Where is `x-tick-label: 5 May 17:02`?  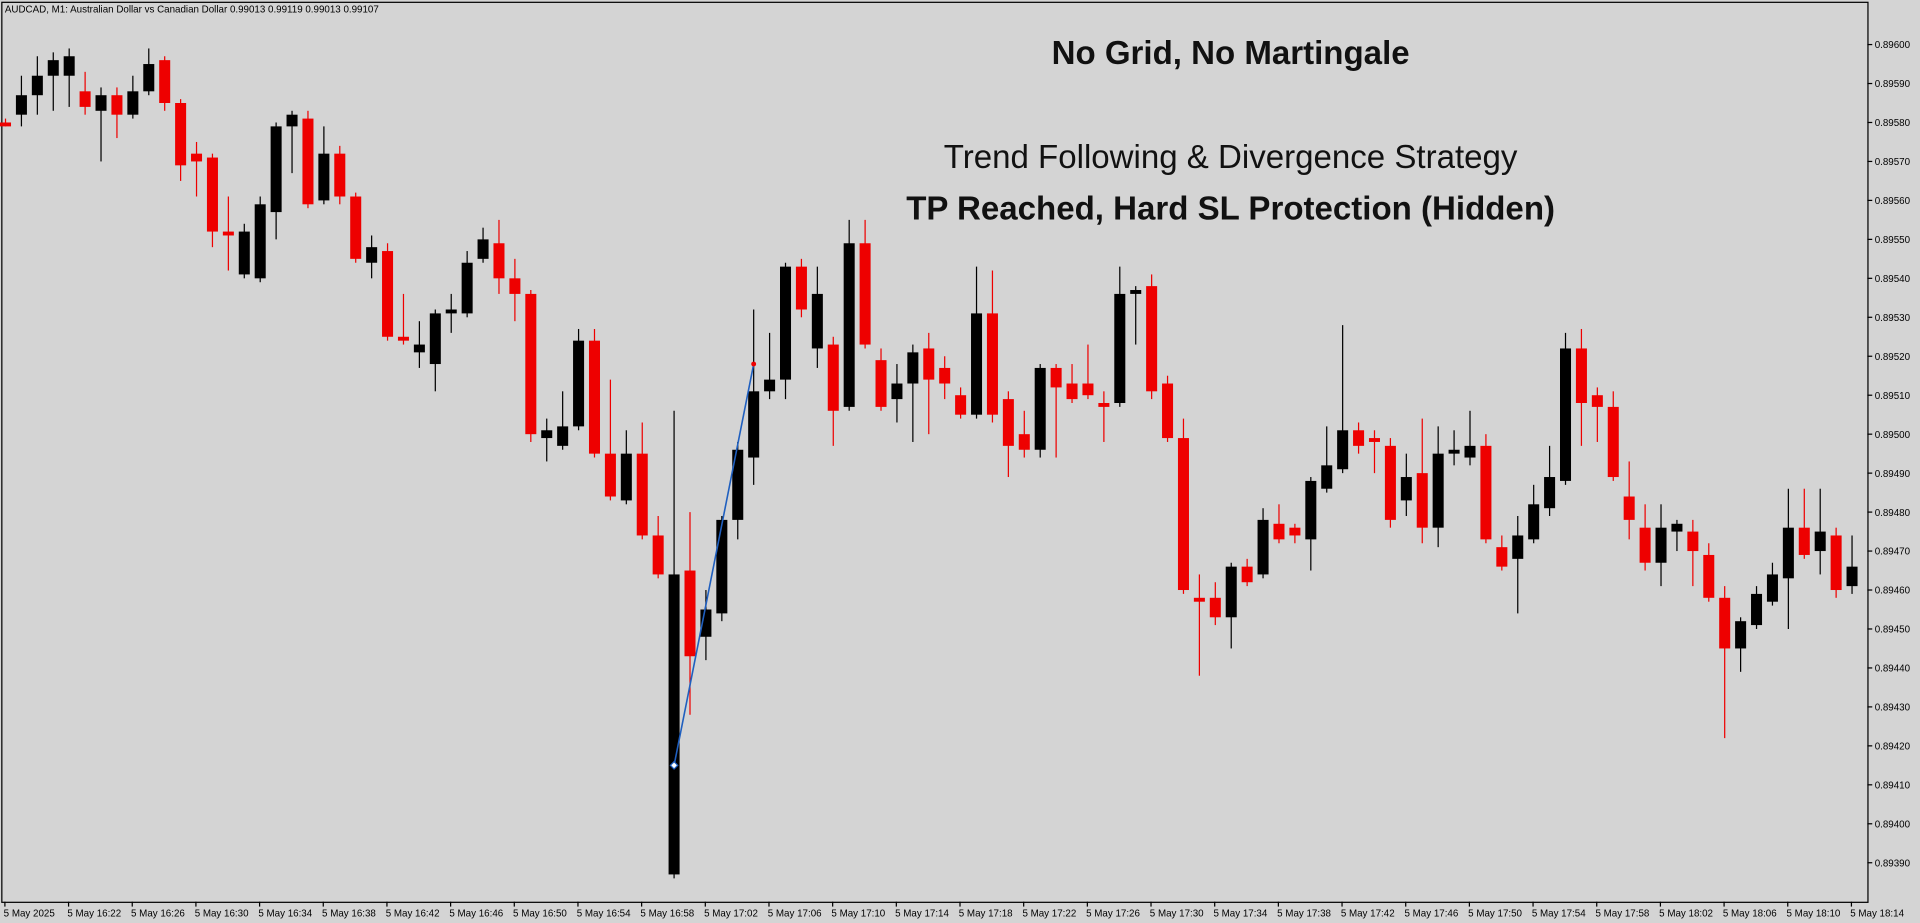 x-tick-label: 5 May 17:02 is located at coordinates (731, 913).